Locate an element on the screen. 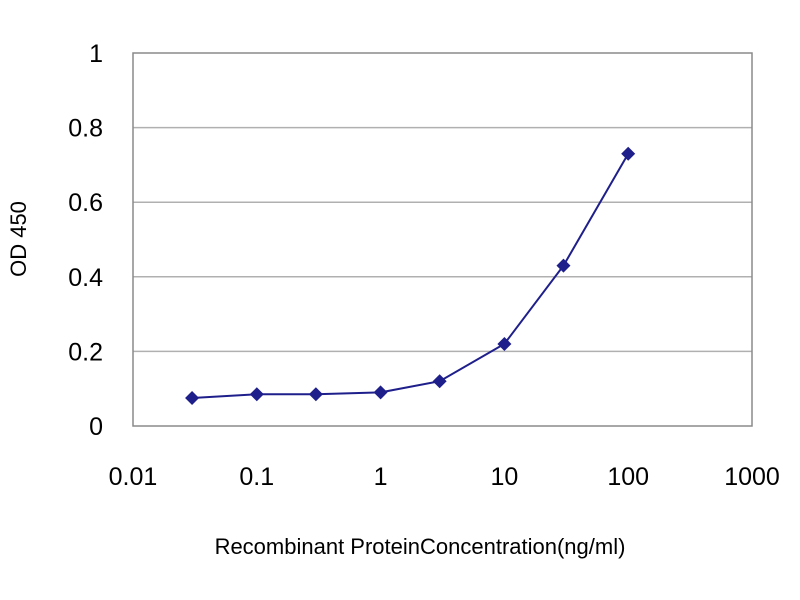 This screenshot has height=600, width=800. x-tick-label: 0.01 is located at coordinates (133, 477).